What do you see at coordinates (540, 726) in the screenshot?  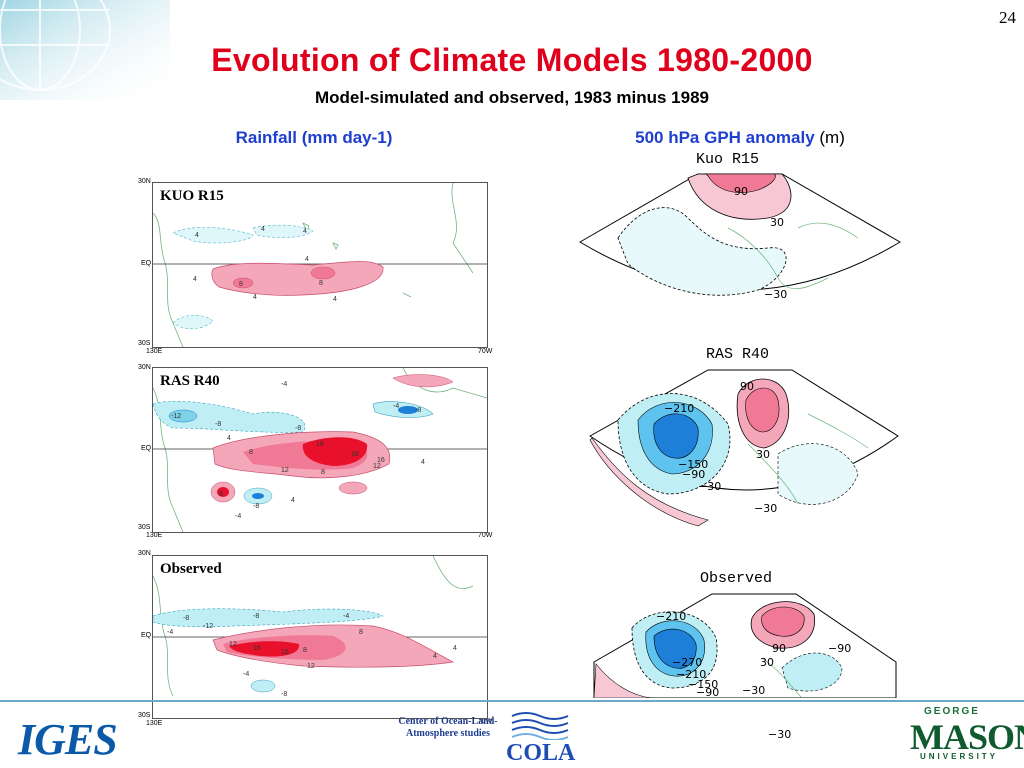 I see `cola-waves-icon` at bounding box center [540, 726].